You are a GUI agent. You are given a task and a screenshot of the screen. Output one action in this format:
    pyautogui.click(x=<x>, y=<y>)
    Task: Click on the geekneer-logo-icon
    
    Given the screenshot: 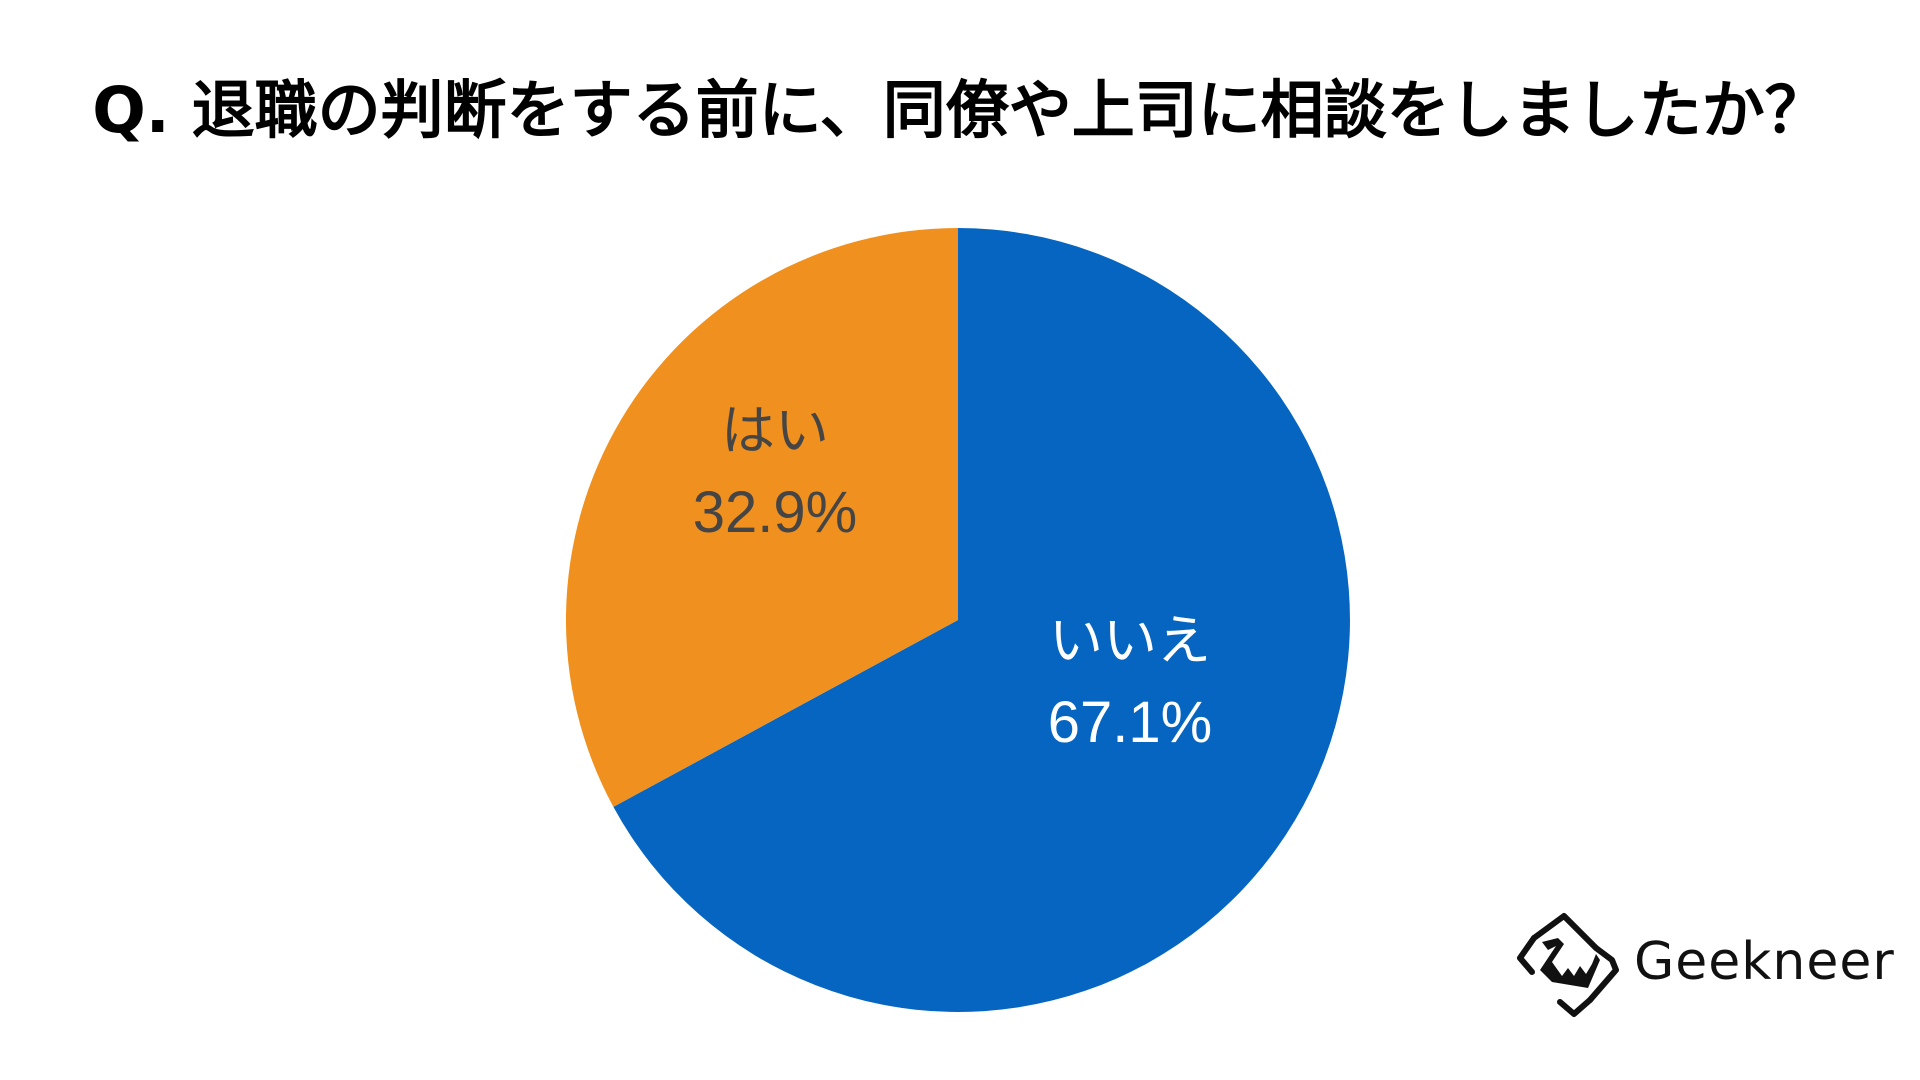 What is the action you would take?
    pyautogui.click(x=1568, y=965)
    